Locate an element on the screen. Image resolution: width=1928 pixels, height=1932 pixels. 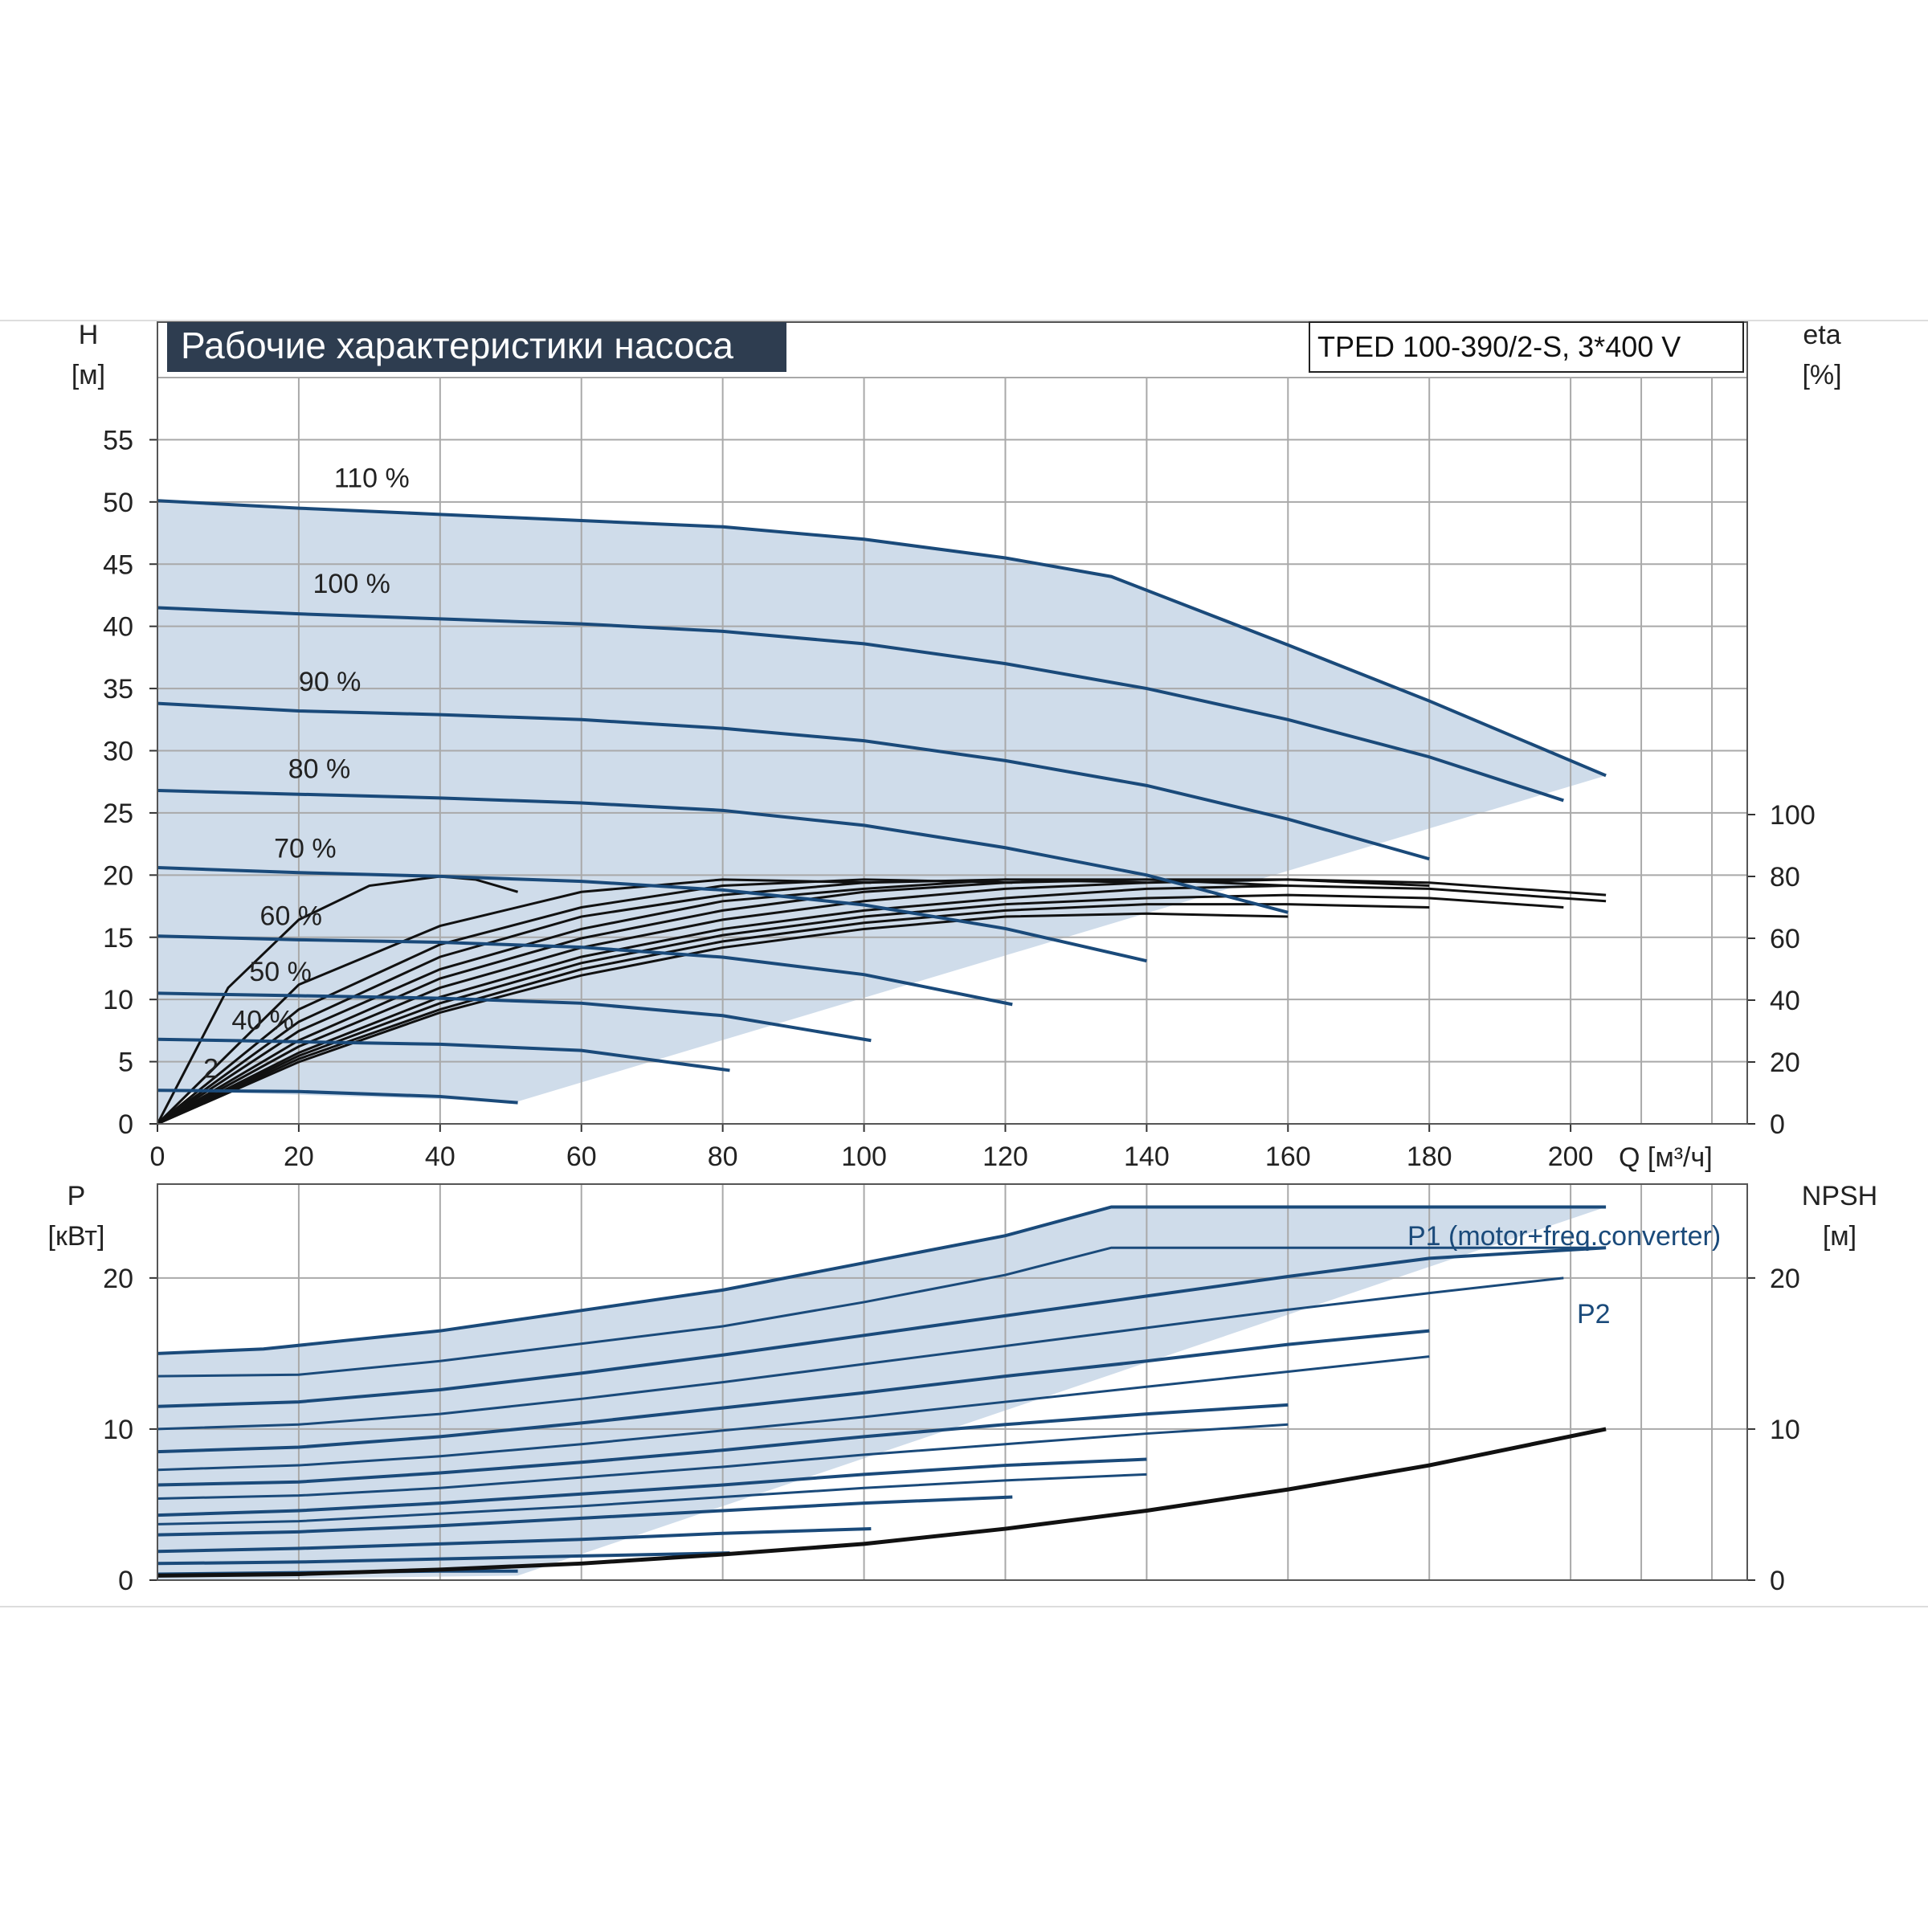
q-tick-label: 60 is located at coordinates (581, 1157).